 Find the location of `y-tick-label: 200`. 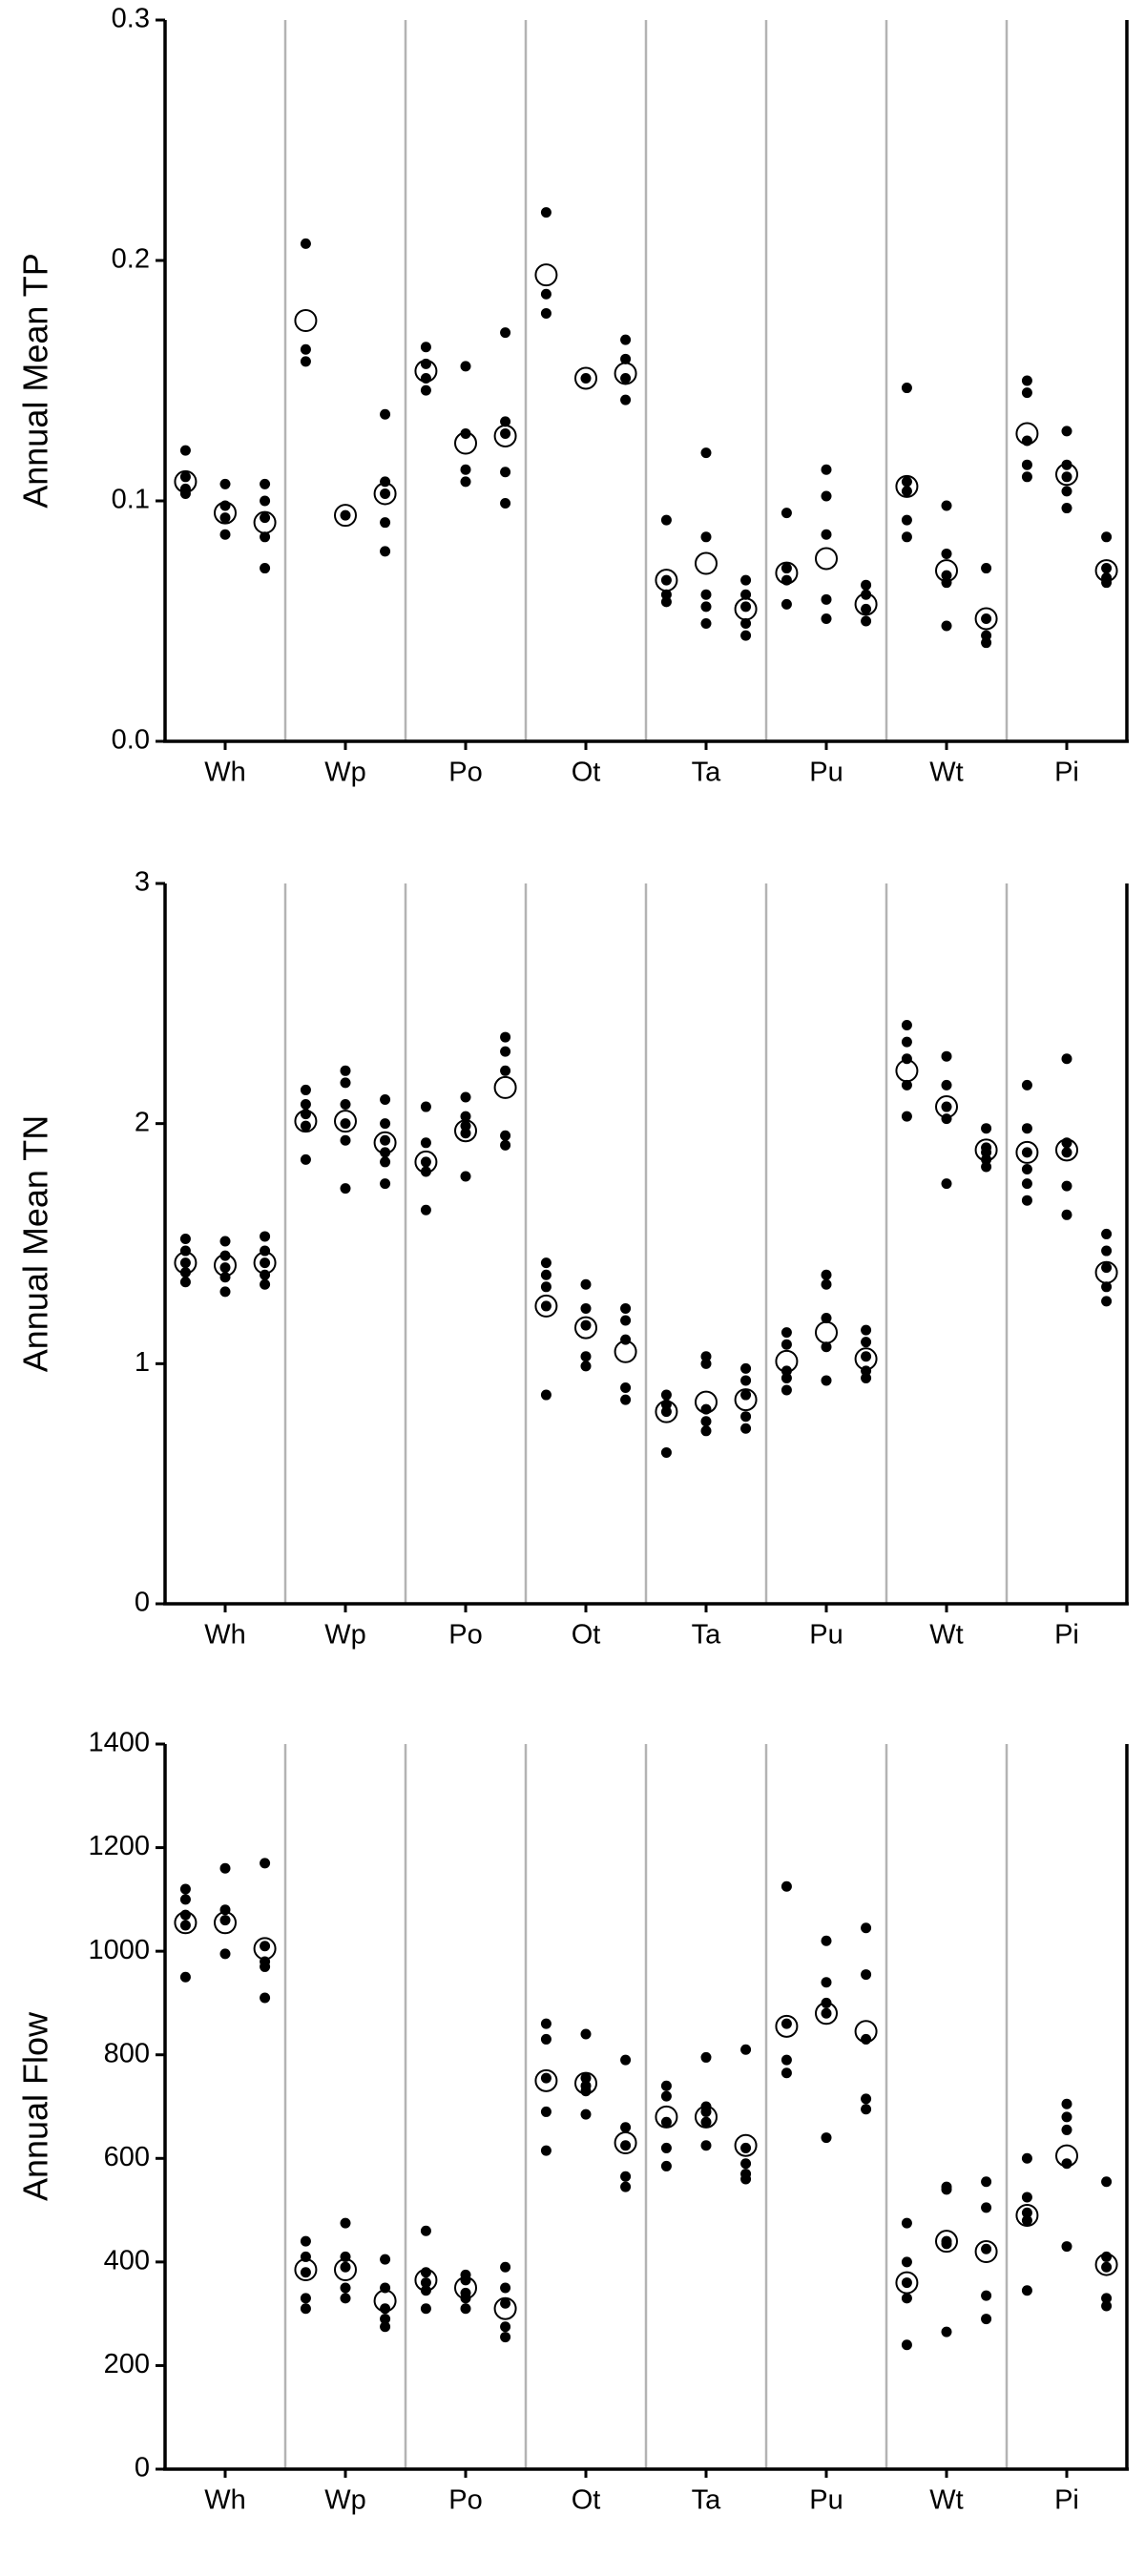

y-tick-label: 200 is located at coordinates (127, 2364).